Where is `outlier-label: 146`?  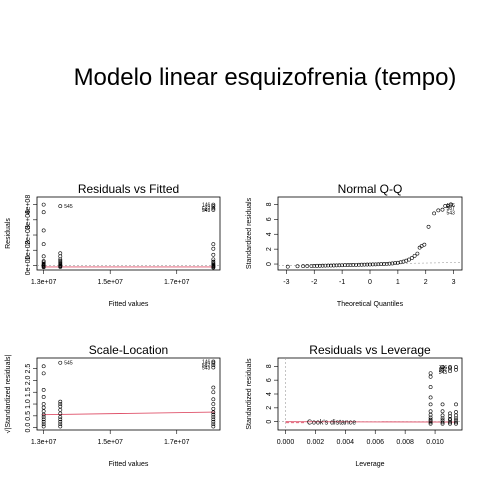 outlier-label: 146 is located at coordinates (443, 368).